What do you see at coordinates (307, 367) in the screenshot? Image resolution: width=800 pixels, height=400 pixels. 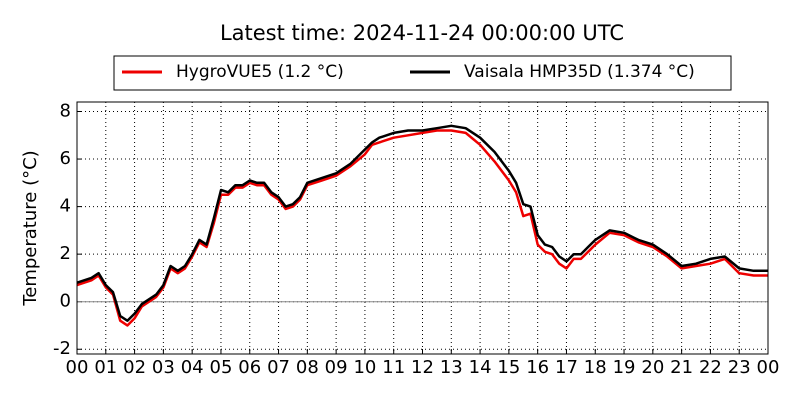 I see `x-tick-label: 08` at bounding box center [307, 367].